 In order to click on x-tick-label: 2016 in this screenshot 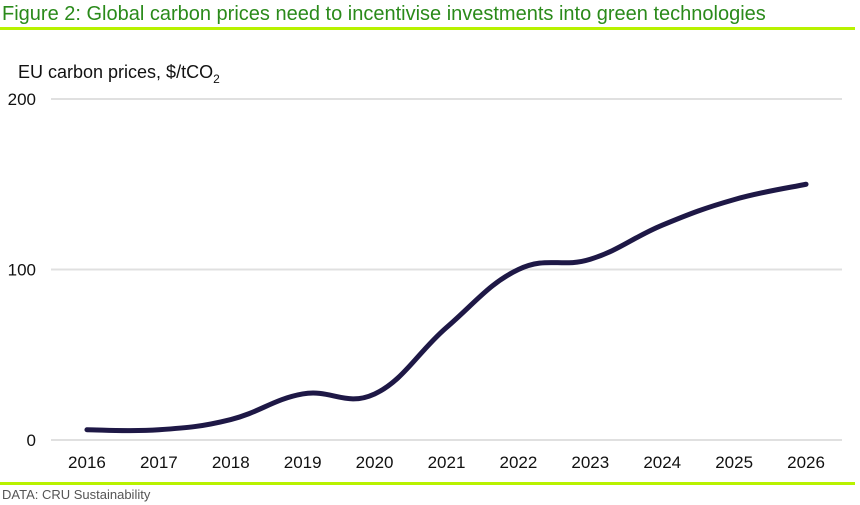, I will do `click(87, 462)`.